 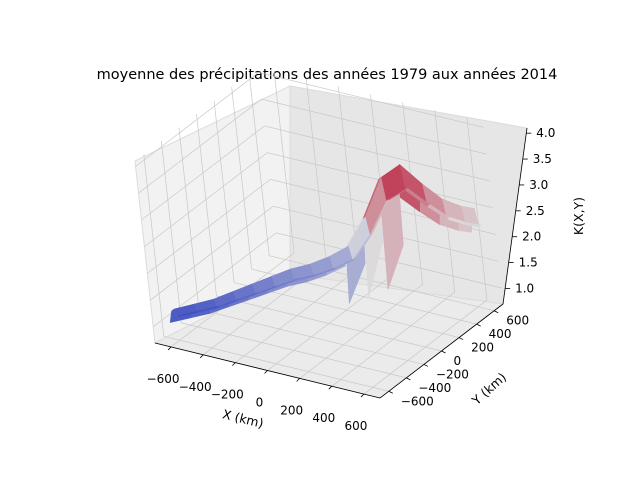 What do you see at coordinates (227, 395) in the screenshot?
I see `x-tick-label: −200` at bounding box center [227, 395].